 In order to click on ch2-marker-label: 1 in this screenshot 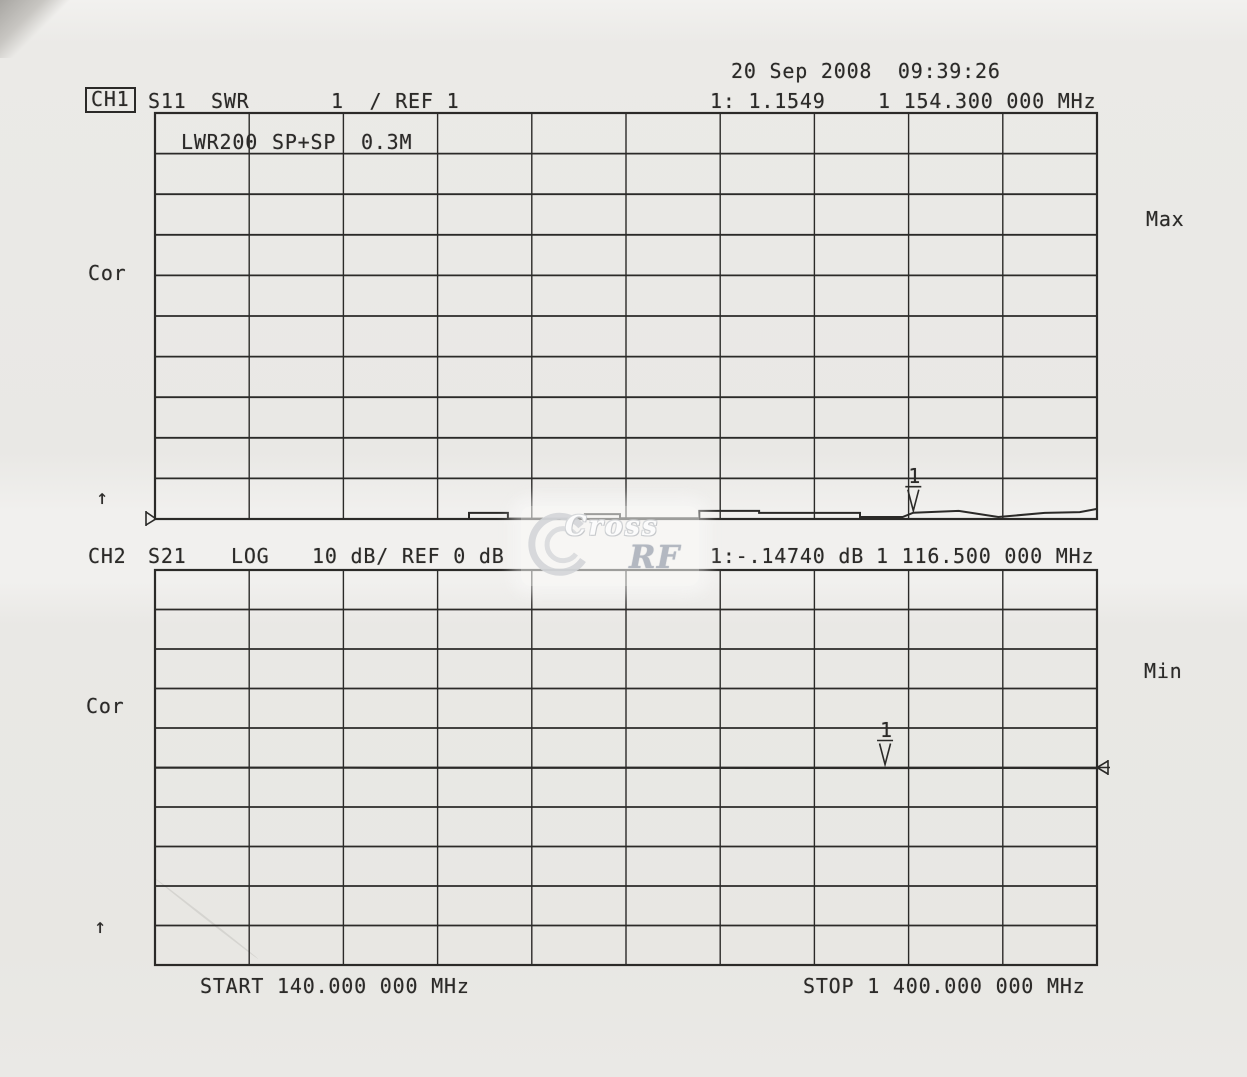, I will do `click(886, 729)`.